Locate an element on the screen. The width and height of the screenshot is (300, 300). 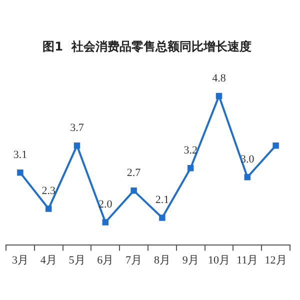
data-label: 2.7 is located at coordinates (134, 173).